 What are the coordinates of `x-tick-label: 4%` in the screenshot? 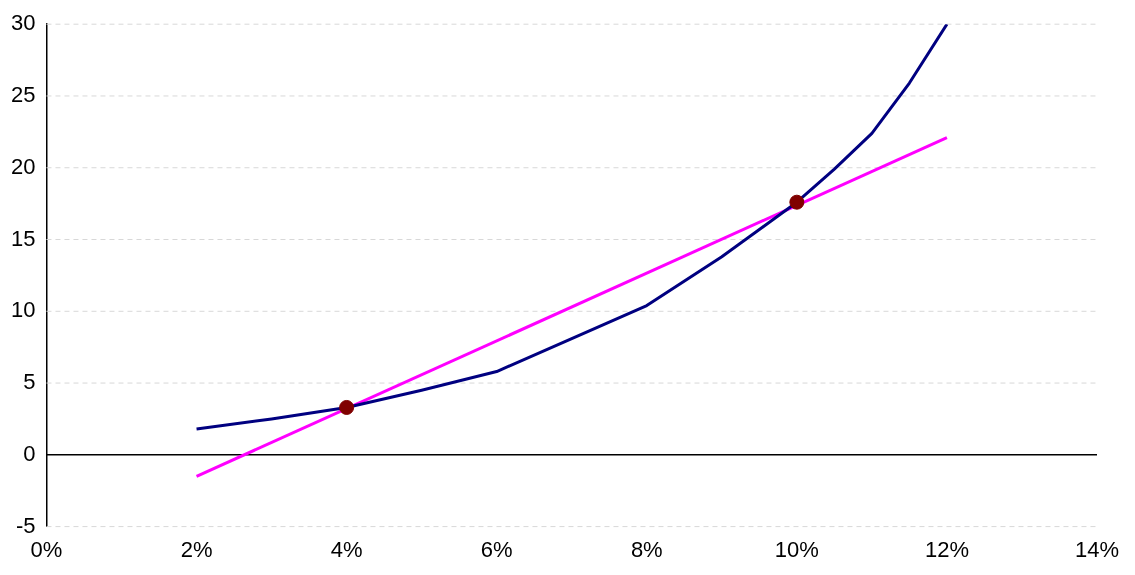 It's located at (346, 549).